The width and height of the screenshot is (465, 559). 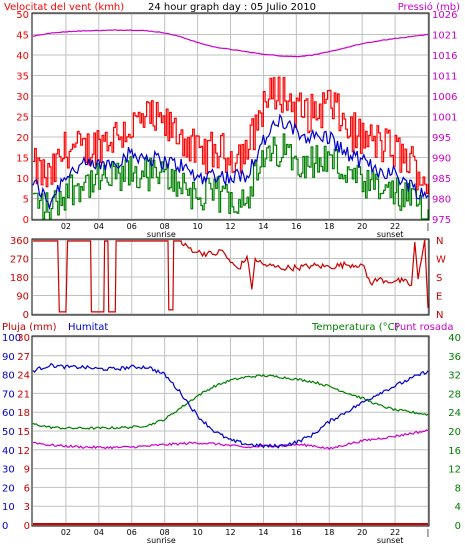 What do you see at coordinates (66, 532) in the screenshot?
I see `climate-x-tick-label: 02` at bounding box center [66, 532].